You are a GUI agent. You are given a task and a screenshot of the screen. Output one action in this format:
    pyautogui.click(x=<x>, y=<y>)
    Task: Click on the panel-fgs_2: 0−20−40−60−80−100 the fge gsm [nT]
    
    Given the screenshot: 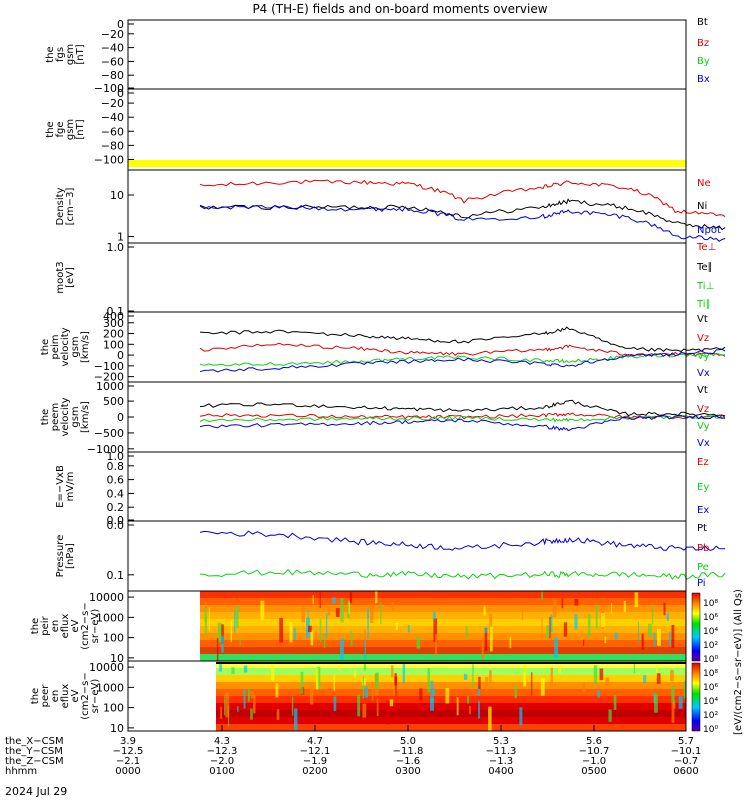 What is the action you would take?
    pyautogui.click(x=366, y=129)
    